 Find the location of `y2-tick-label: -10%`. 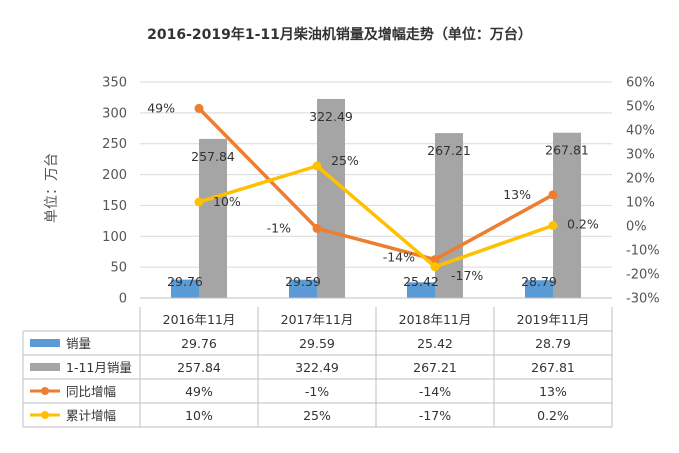

y2-tick-label: -10% is located at coordinates (643, 251).